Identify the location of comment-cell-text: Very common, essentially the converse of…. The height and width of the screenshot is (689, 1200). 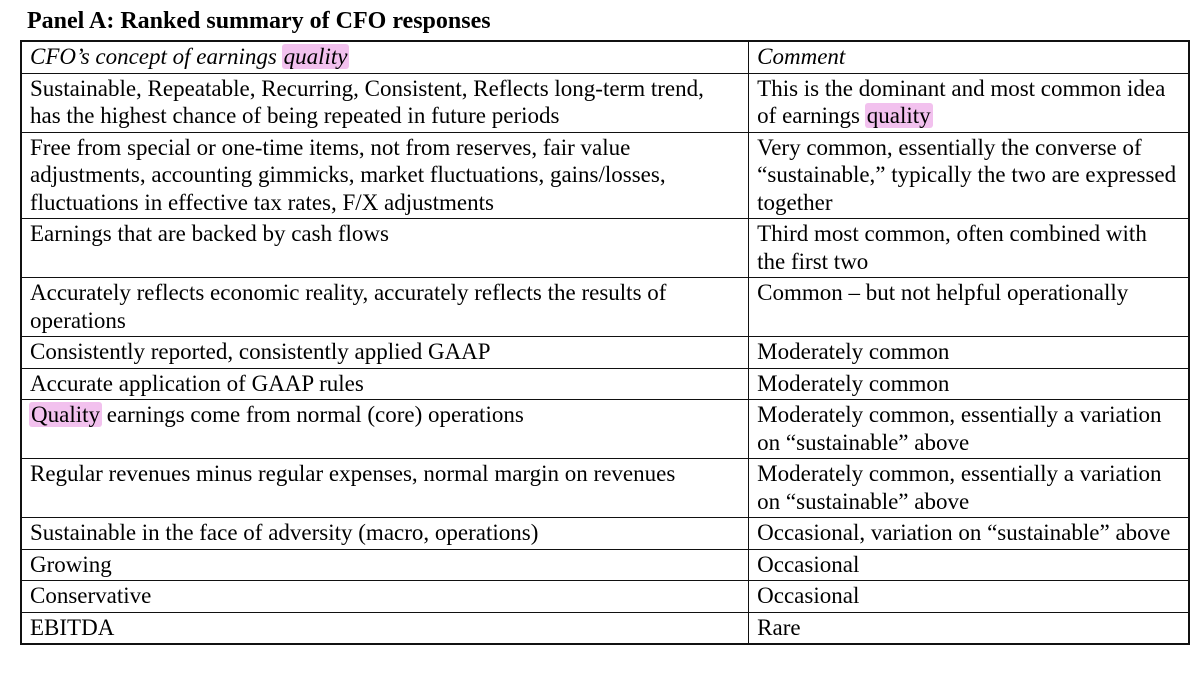
(967, 174).